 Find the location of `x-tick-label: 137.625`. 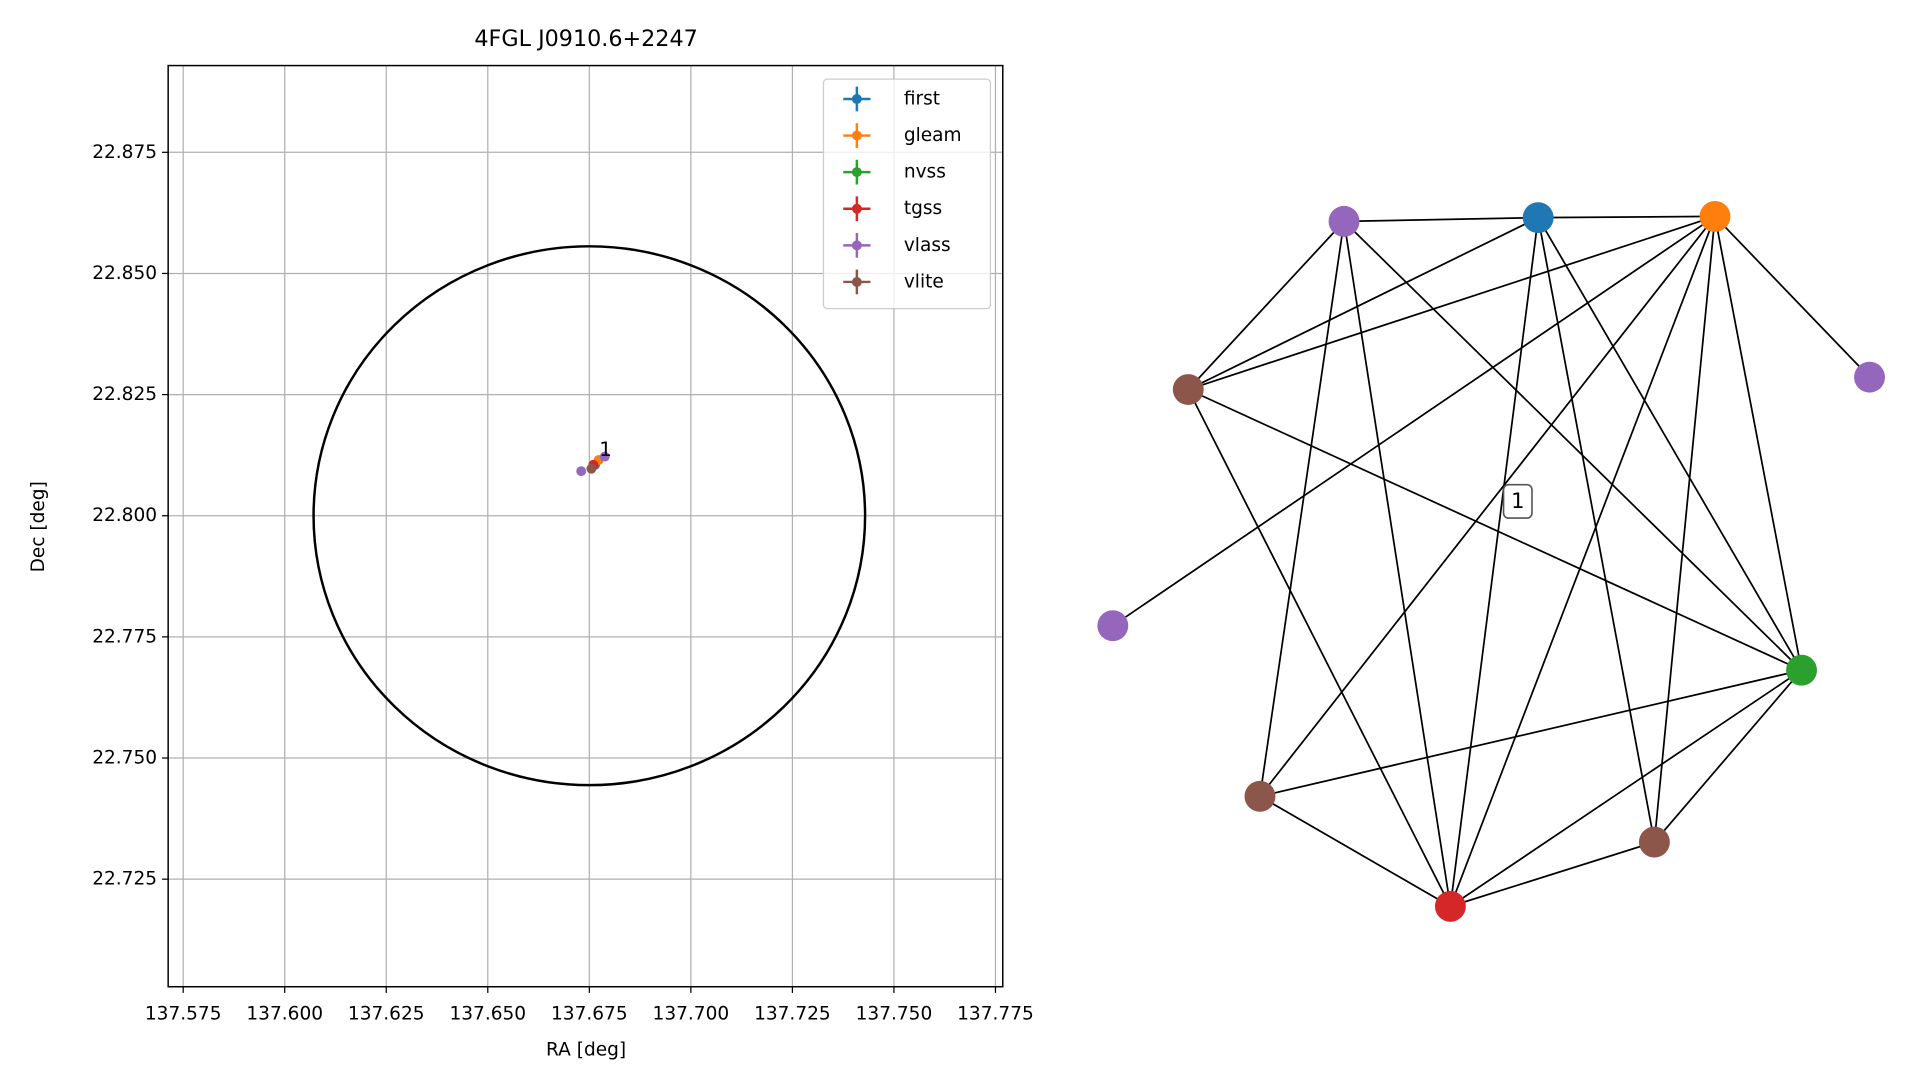

x-tick-label: 137.625 is located at coordinates (386, 1013).